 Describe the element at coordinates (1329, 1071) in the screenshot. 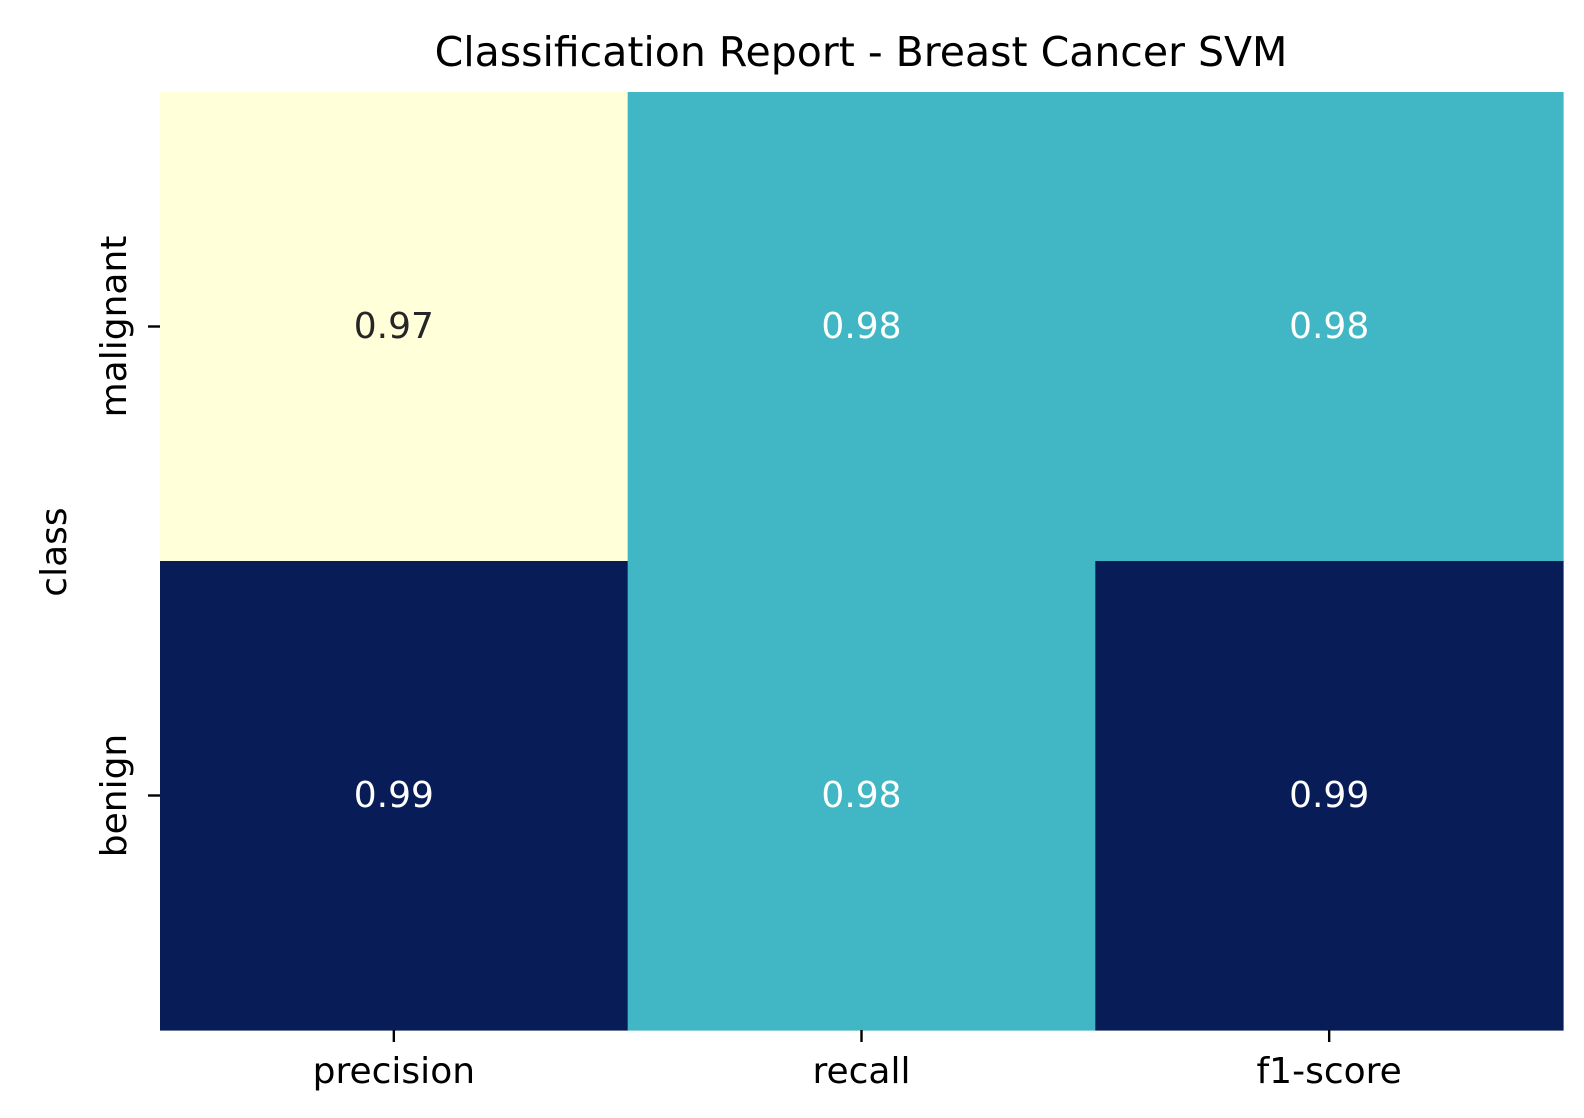

I see `x-tick-label: f1-score` at that location.